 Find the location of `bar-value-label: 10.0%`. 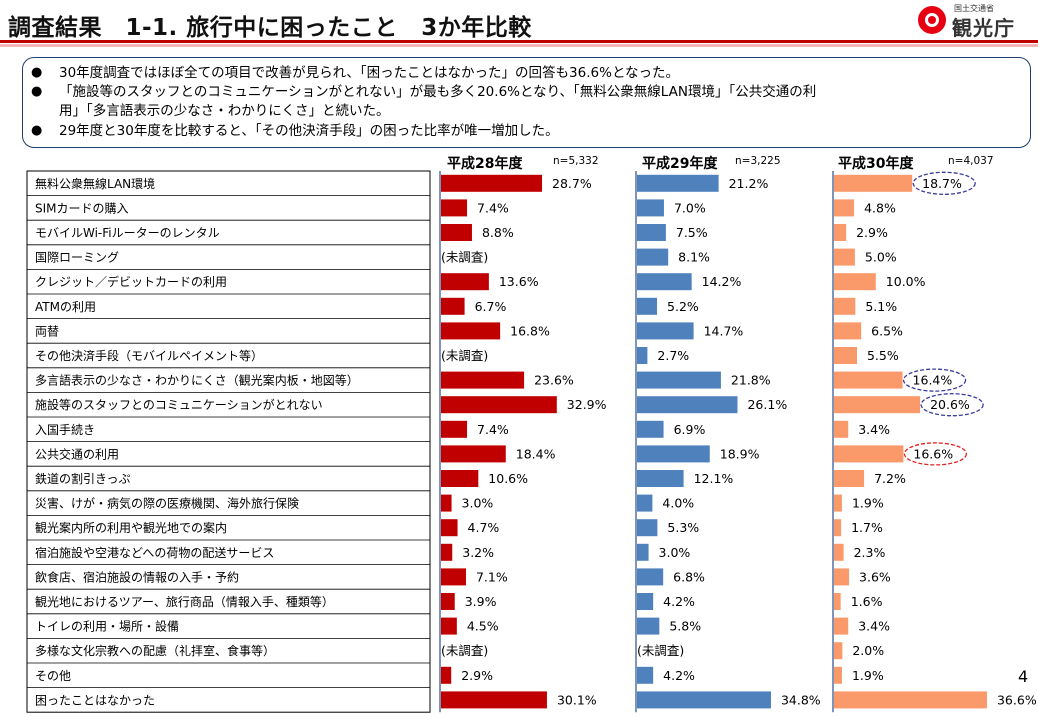

bar-value-label: 10.0% is located at coordinates (906, 281).